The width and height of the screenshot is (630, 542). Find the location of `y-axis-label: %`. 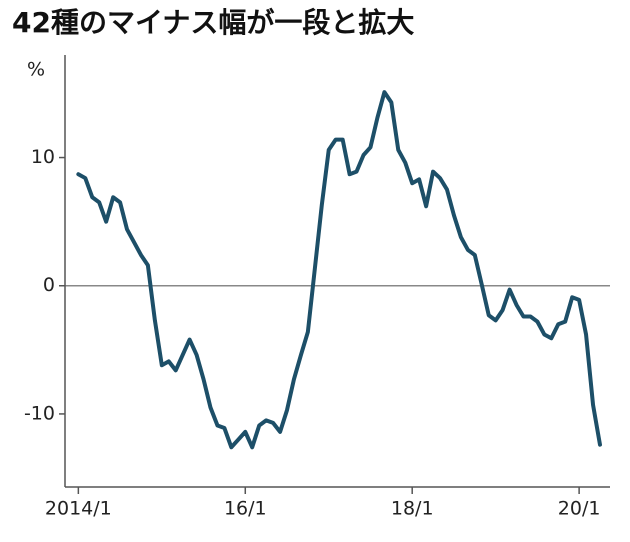

y-axis-label: % is located at coordinates (36, 70).